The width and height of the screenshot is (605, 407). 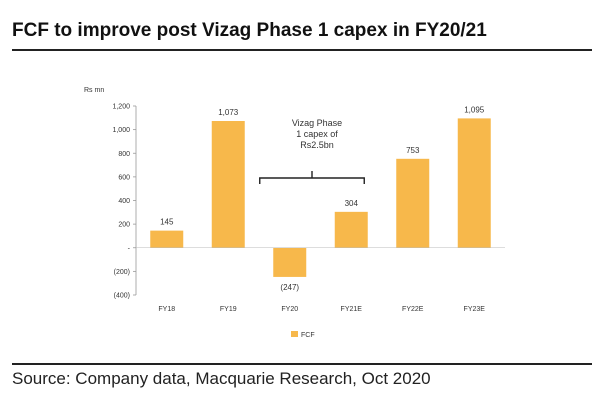 What do you see at coordinates (317, 145) in the screenshot?
I see `annotation-text: Rs2.5bn` at bounding box center [317, 145].